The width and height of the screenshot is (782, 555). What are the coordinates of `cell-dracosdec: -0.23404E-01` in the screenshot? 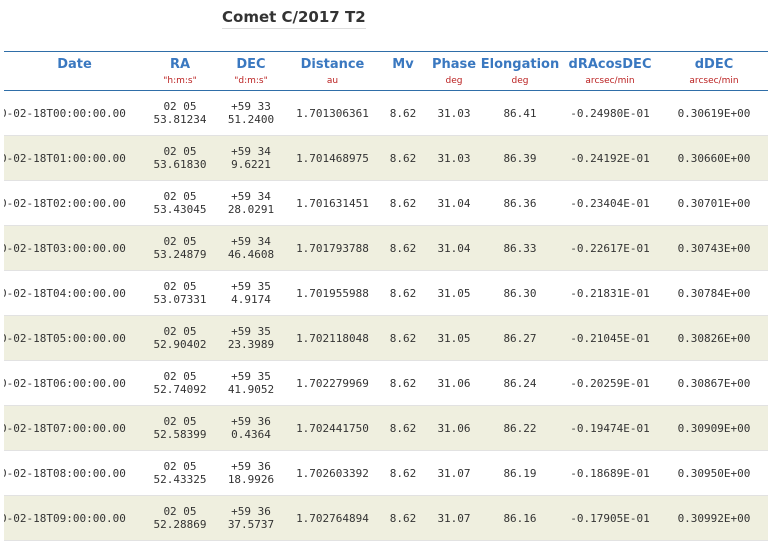 It's located at (610, 203).